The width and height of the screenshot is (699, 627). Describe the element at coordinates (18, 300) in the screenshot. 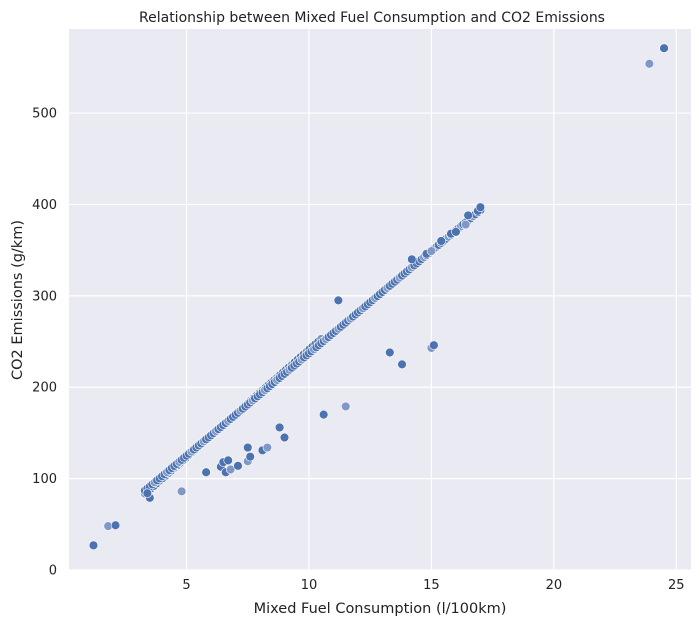

I see `y-axis-label: CO2 Emissions (g/km)` at that location.